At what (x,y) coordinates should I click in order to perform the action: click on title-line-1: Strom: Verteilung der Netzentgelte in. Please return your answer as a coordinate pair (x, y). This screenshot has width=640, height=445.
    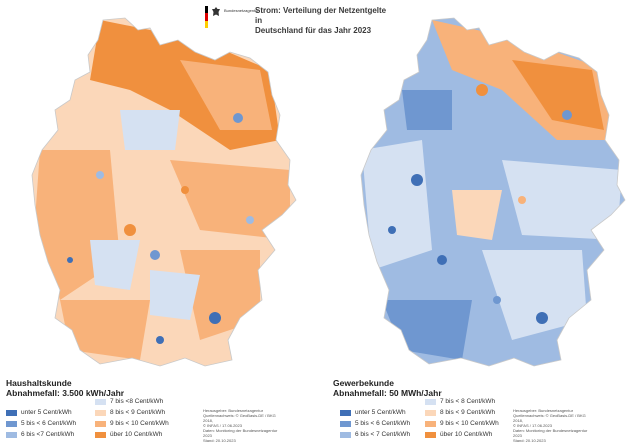
    Looking at the image, I should click on (321, 15).